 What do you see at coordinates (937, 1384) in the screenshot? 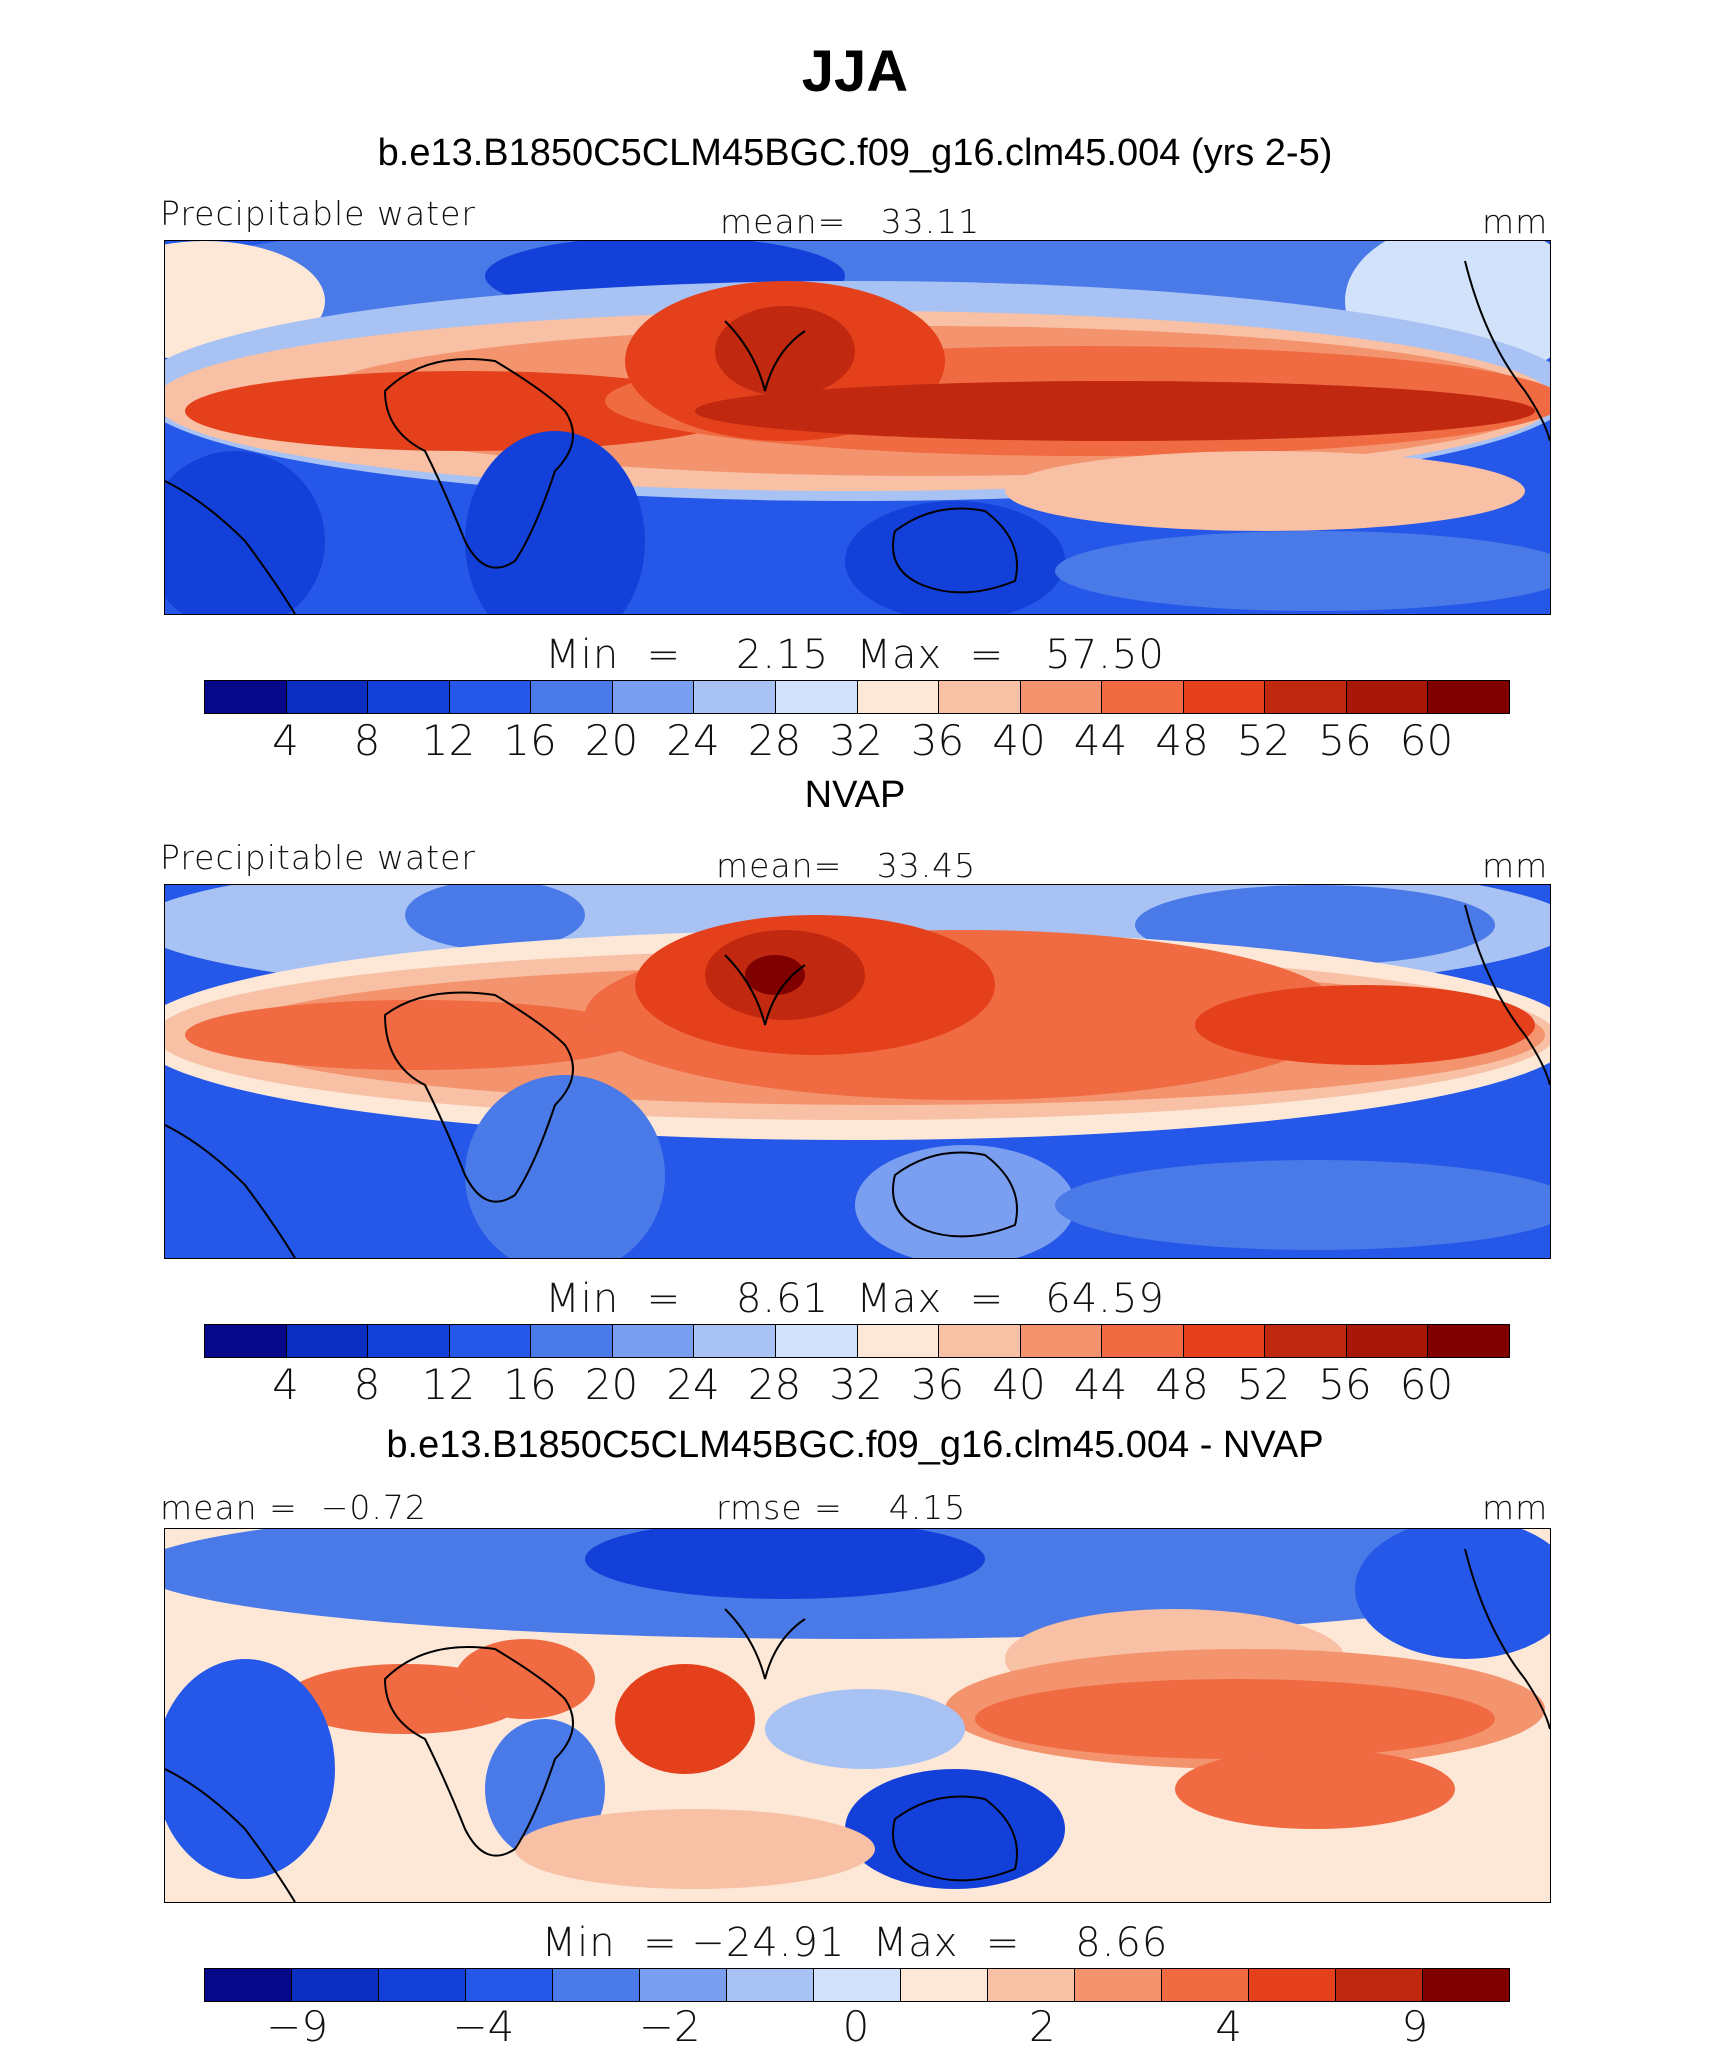
I see `colorbar-tick-label: 36` at bounding box center [937, 1384].